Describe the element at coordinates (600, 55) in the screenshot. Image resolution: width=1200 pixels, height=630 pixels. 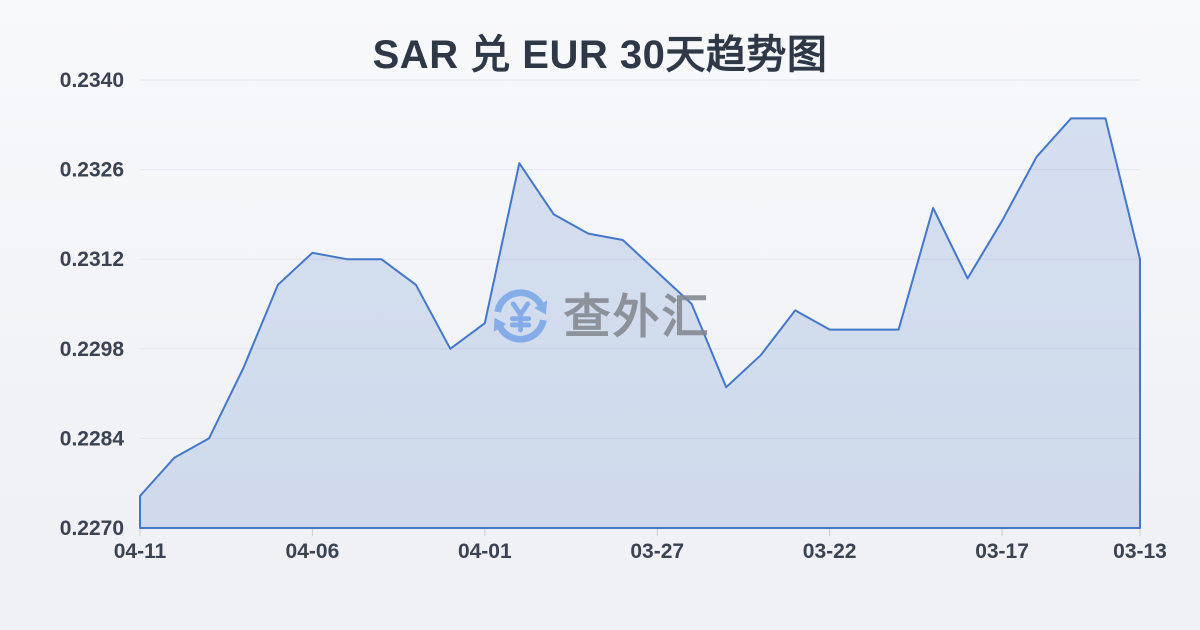
I see `page-title: SAR 兑 EUR 30天趋势图` at that location.